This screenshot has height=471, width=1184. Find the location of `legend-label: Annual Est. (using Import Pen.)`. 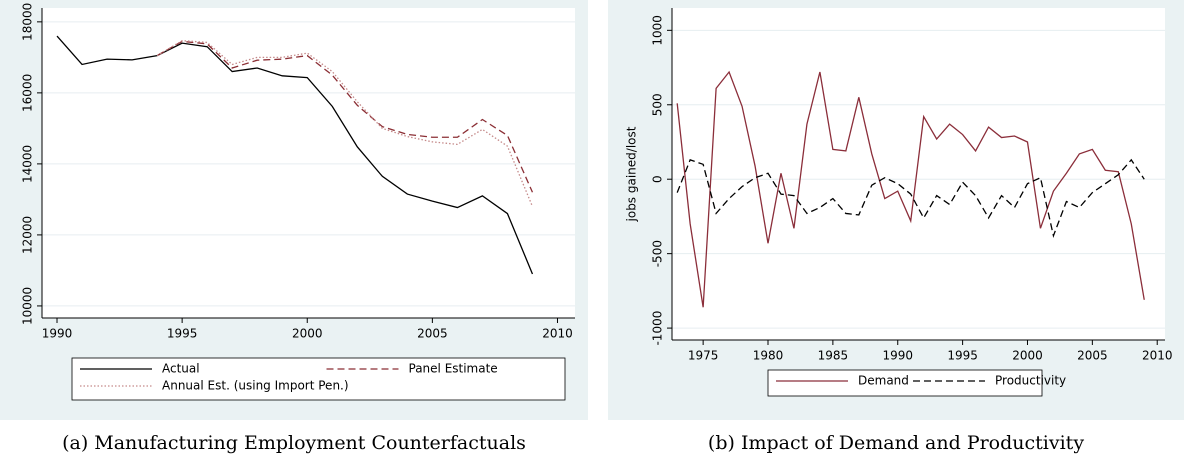

legend-label: Annual Est. (using Import Pen.) is located at coordinates (255, 386).